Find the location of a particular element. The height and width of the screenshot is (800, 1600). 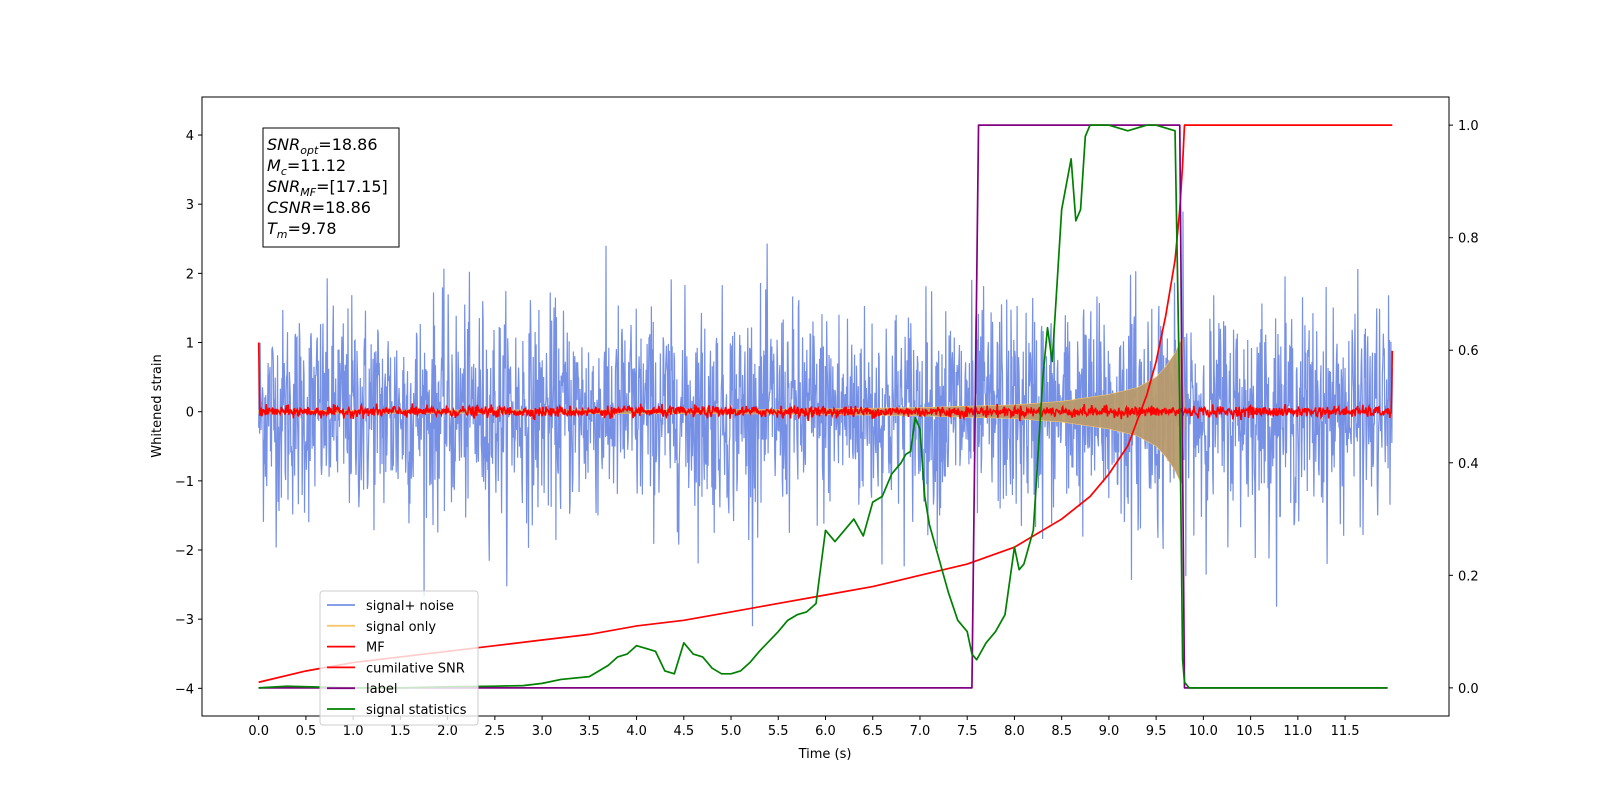

x-tick-label: 4.5 is located at coordinates (683, 731).